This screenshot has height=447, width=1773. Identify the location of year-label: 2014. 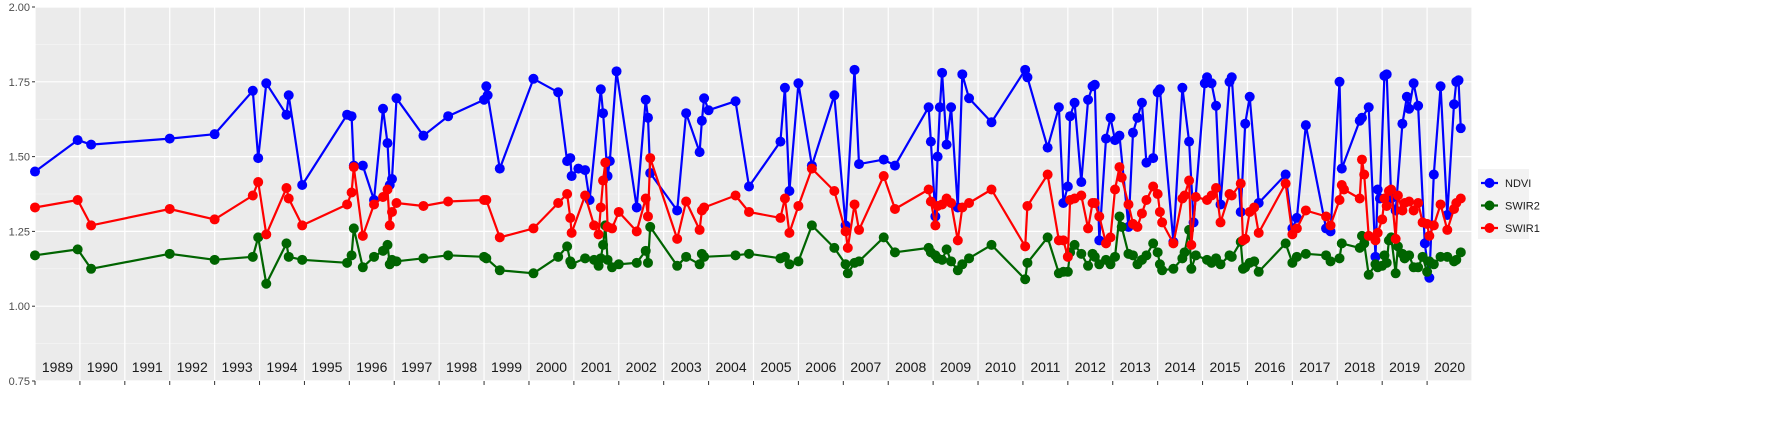
(1180, 367).